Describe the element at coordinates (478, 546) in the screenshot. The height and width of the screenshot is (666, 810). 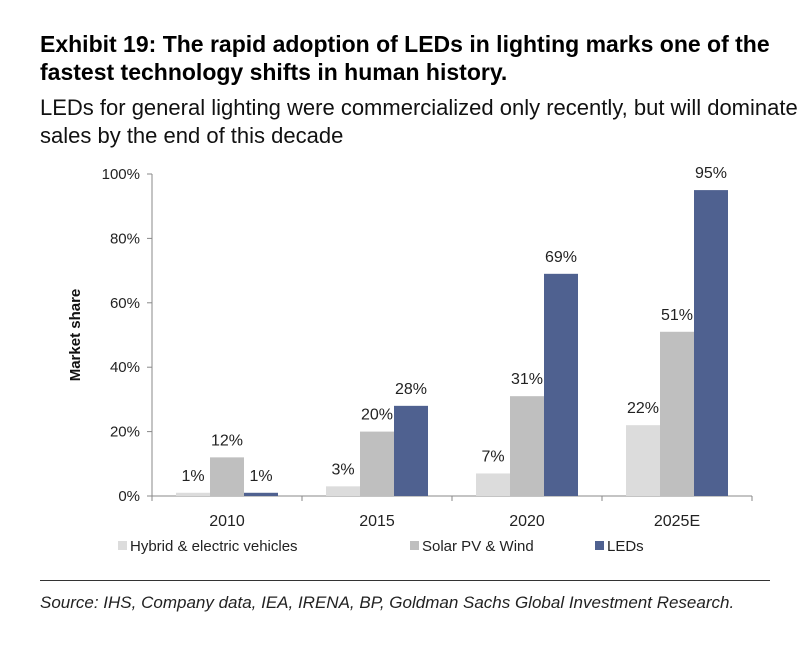
I see `legend-label: Solar PV & Wind` at that location.